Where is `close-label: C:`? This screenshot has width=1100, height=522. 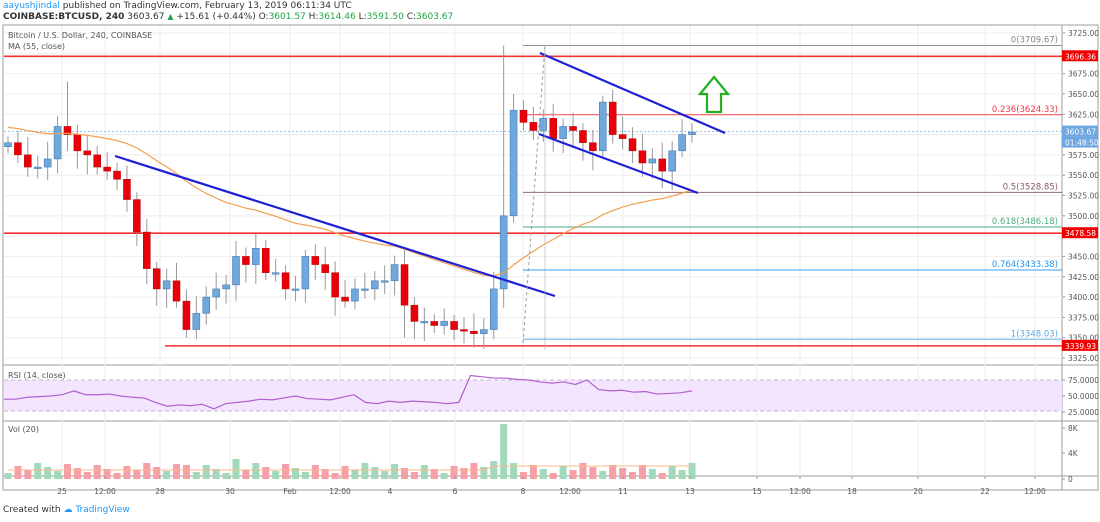 close-label: C: is located at coordinates (411, 17).